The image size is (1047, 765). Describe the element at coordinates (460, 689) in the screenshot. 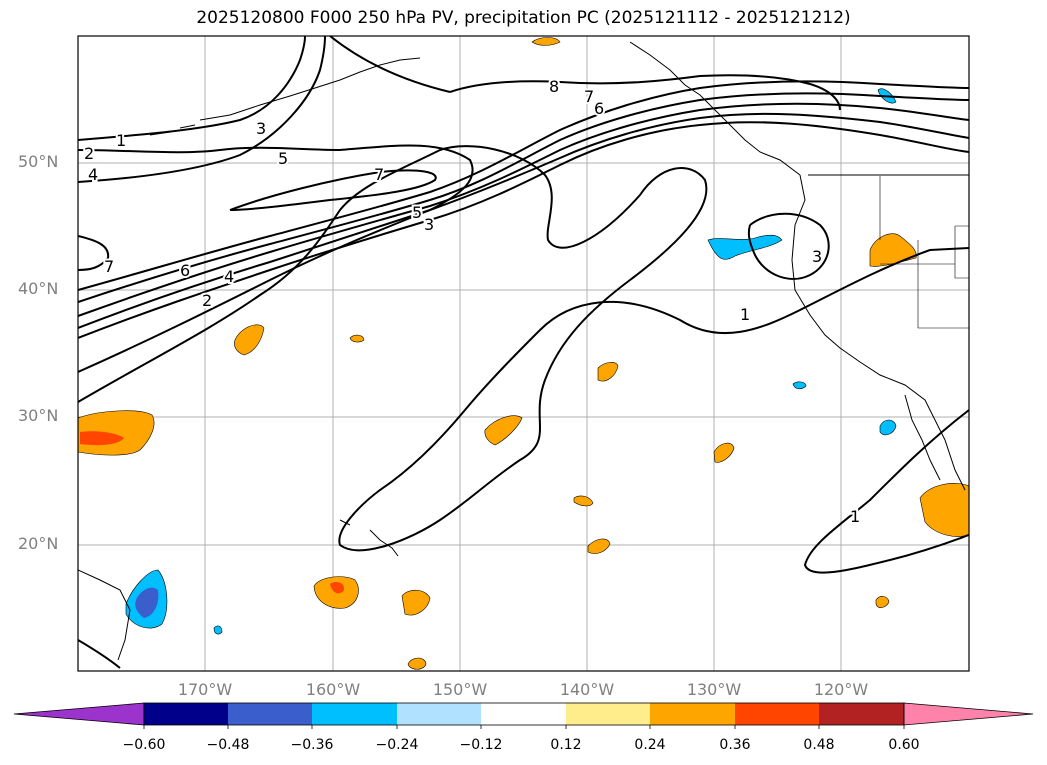

I see `longitude-label: 150°W` at that location.